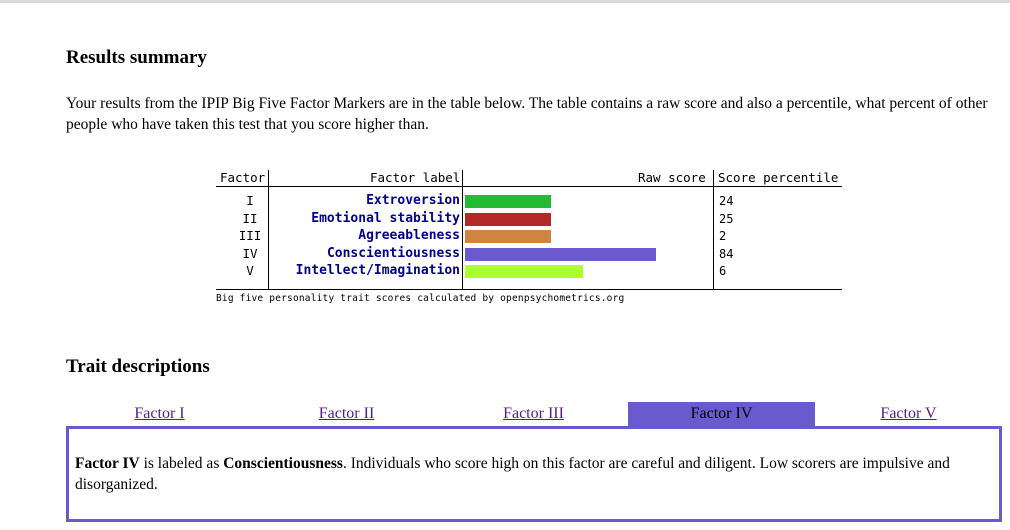 Image resolution: width=1010 pixels, height=530 pixels. I want to click on tab-factor-ii: Factor II, so click(346, 413).